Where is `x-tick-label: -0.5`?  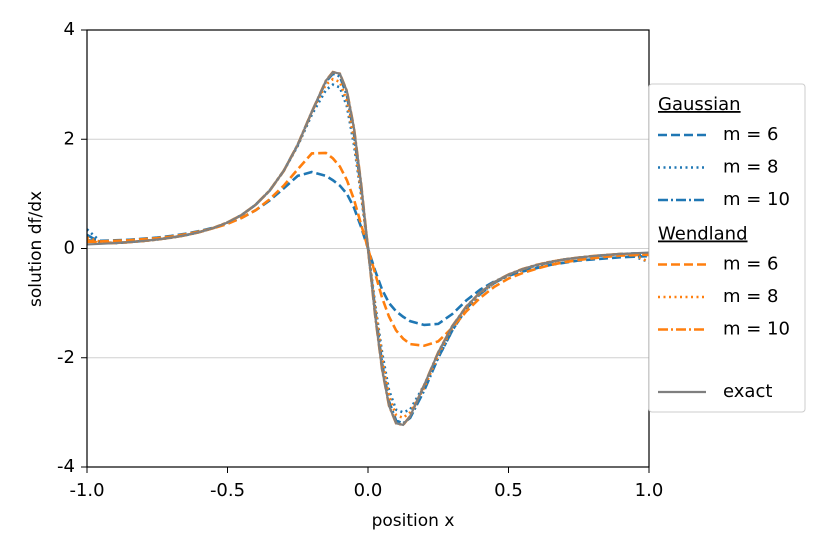 x-tick-label: -0.5 is located at coordinates (227, 490).